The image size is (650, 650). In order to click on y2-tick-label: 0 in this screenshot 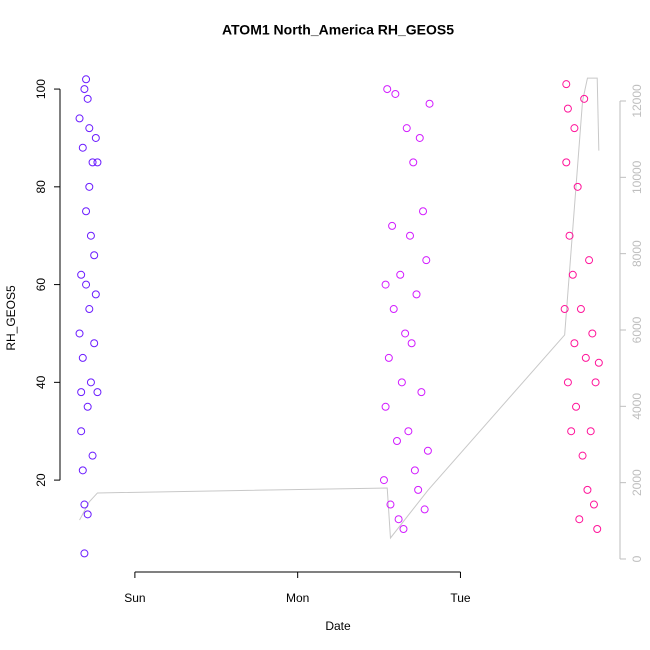, I will do `click(637, 558)`.